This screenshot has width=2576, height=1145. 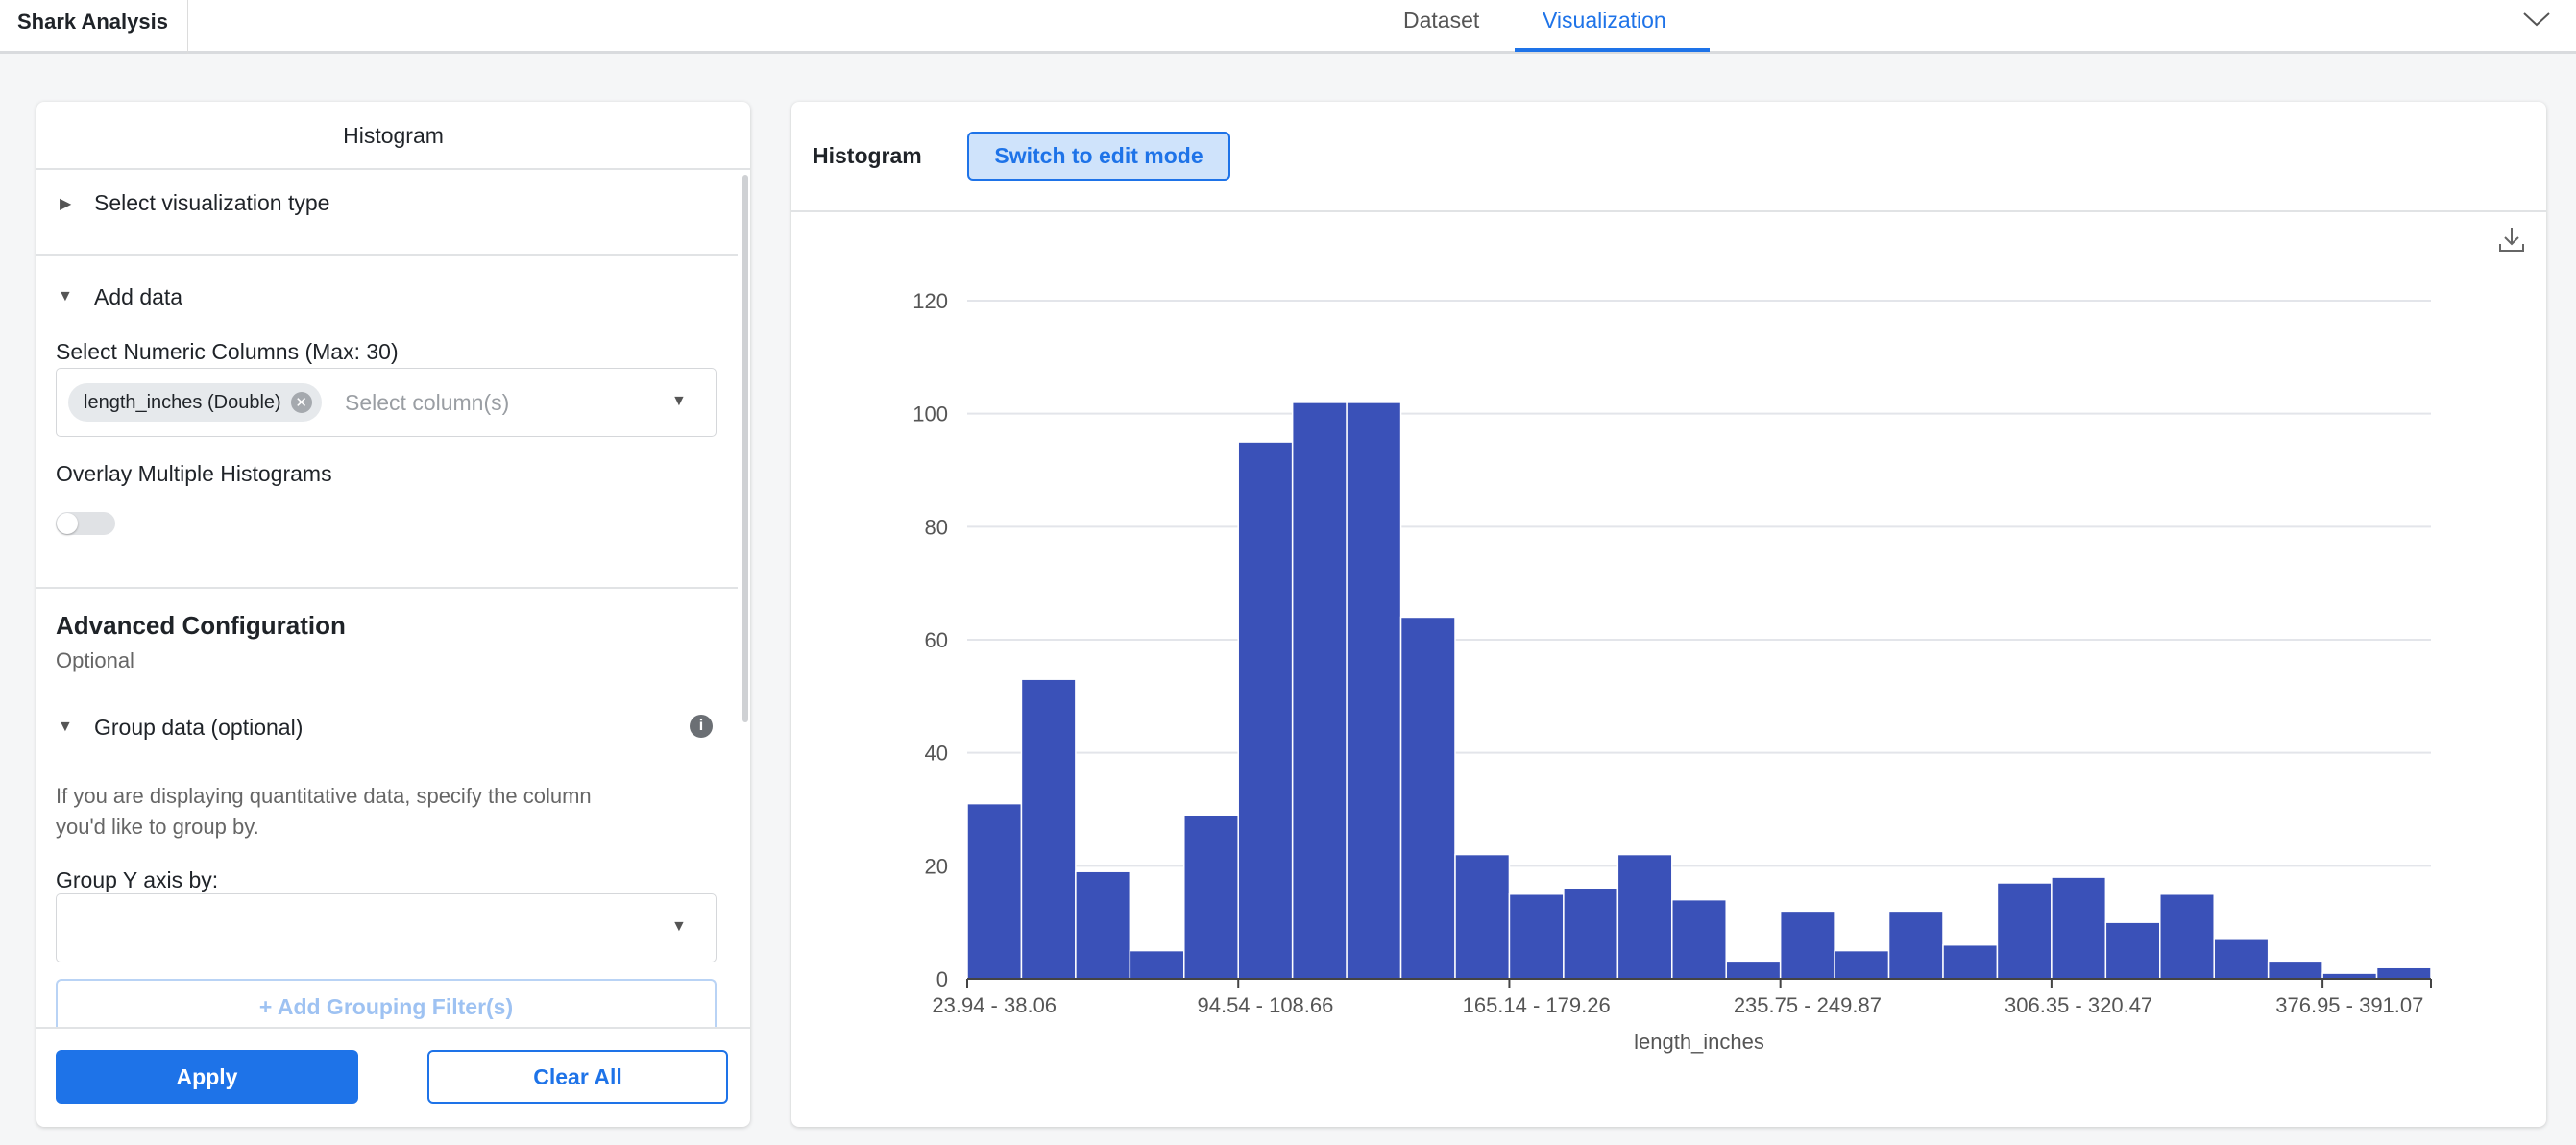 I want to click on chip-label: length_inches (Double), so click(x=182, y=402).